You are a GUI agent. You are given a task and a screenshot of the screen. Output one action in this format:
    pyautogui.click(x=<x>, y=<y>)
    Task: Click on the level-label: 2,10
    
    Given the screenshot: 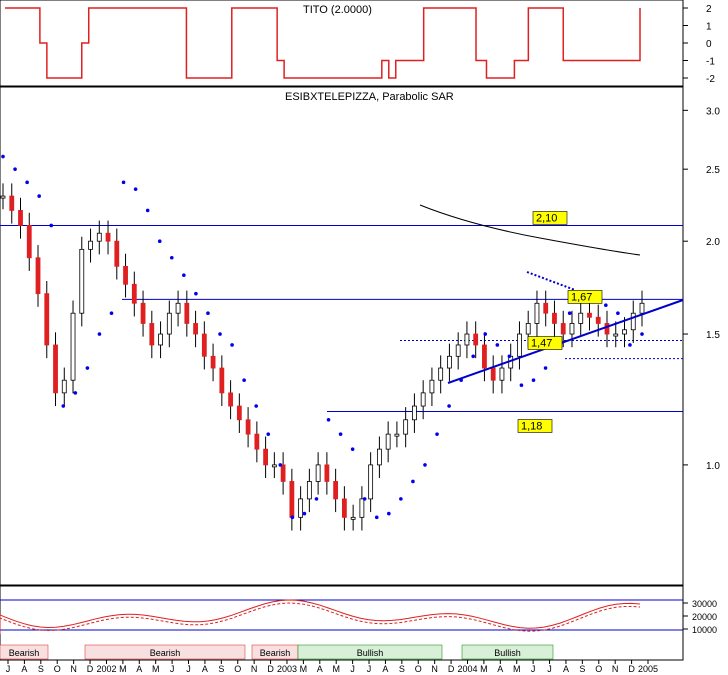 What is the action you would take?
    pyautogui.click(x=546, y=218)
    